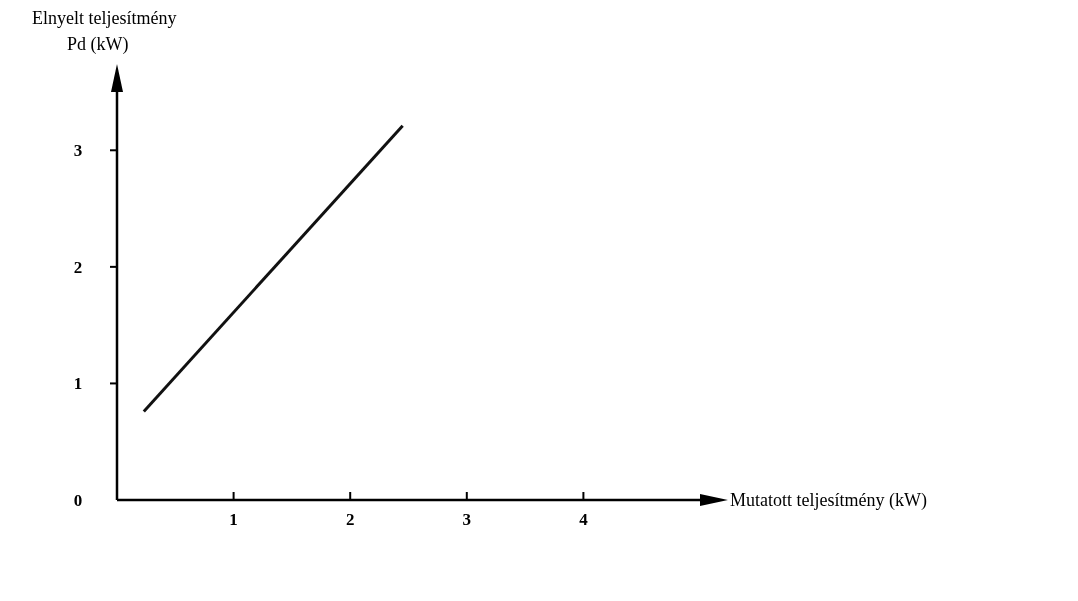 This screenshot has height=601, width=1078. Describe the element at coordinates (78, 500) in the screenshot. I see `y-tick-label: 0` at that location.